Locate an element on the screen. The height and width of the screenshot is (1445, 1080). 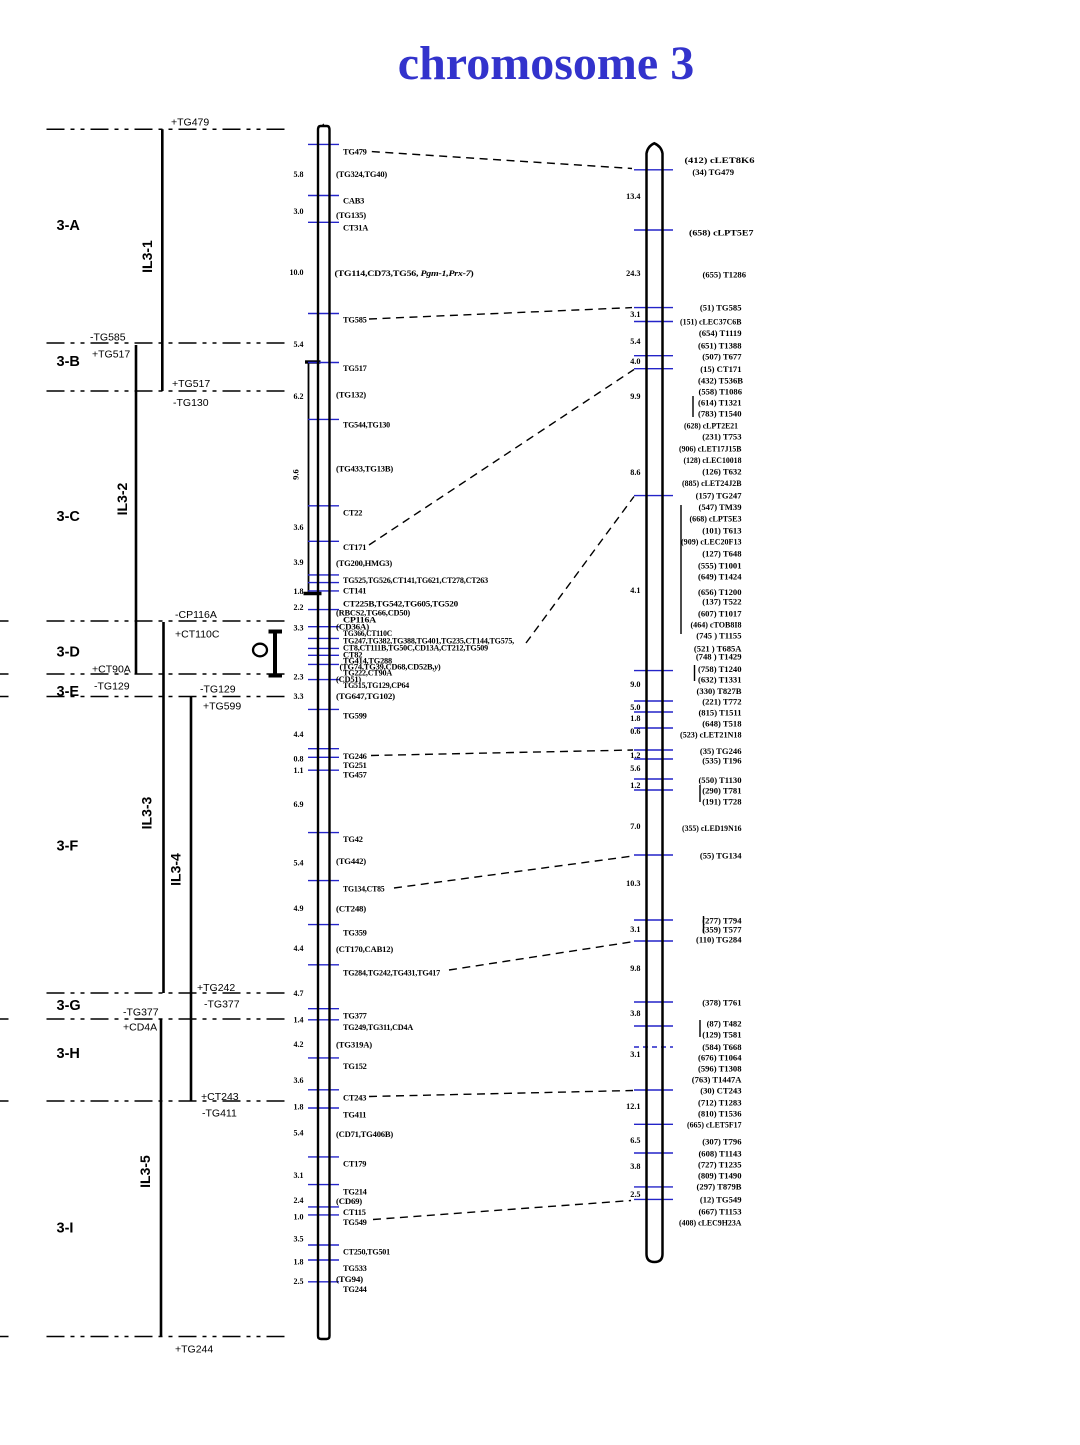
svg-text: +CT90A is located at coordinates (111, 670).